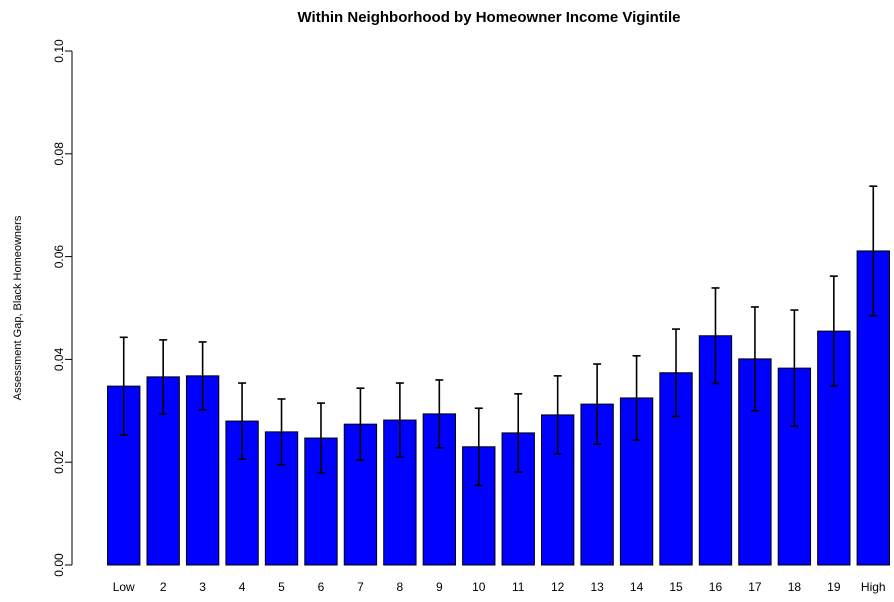 The height and width of the screenshot is (602, 894). What do you see at coordinates (479, 587) in the screenshot?
I see `x-tick-label: 10` at bounding box center [479, 587].